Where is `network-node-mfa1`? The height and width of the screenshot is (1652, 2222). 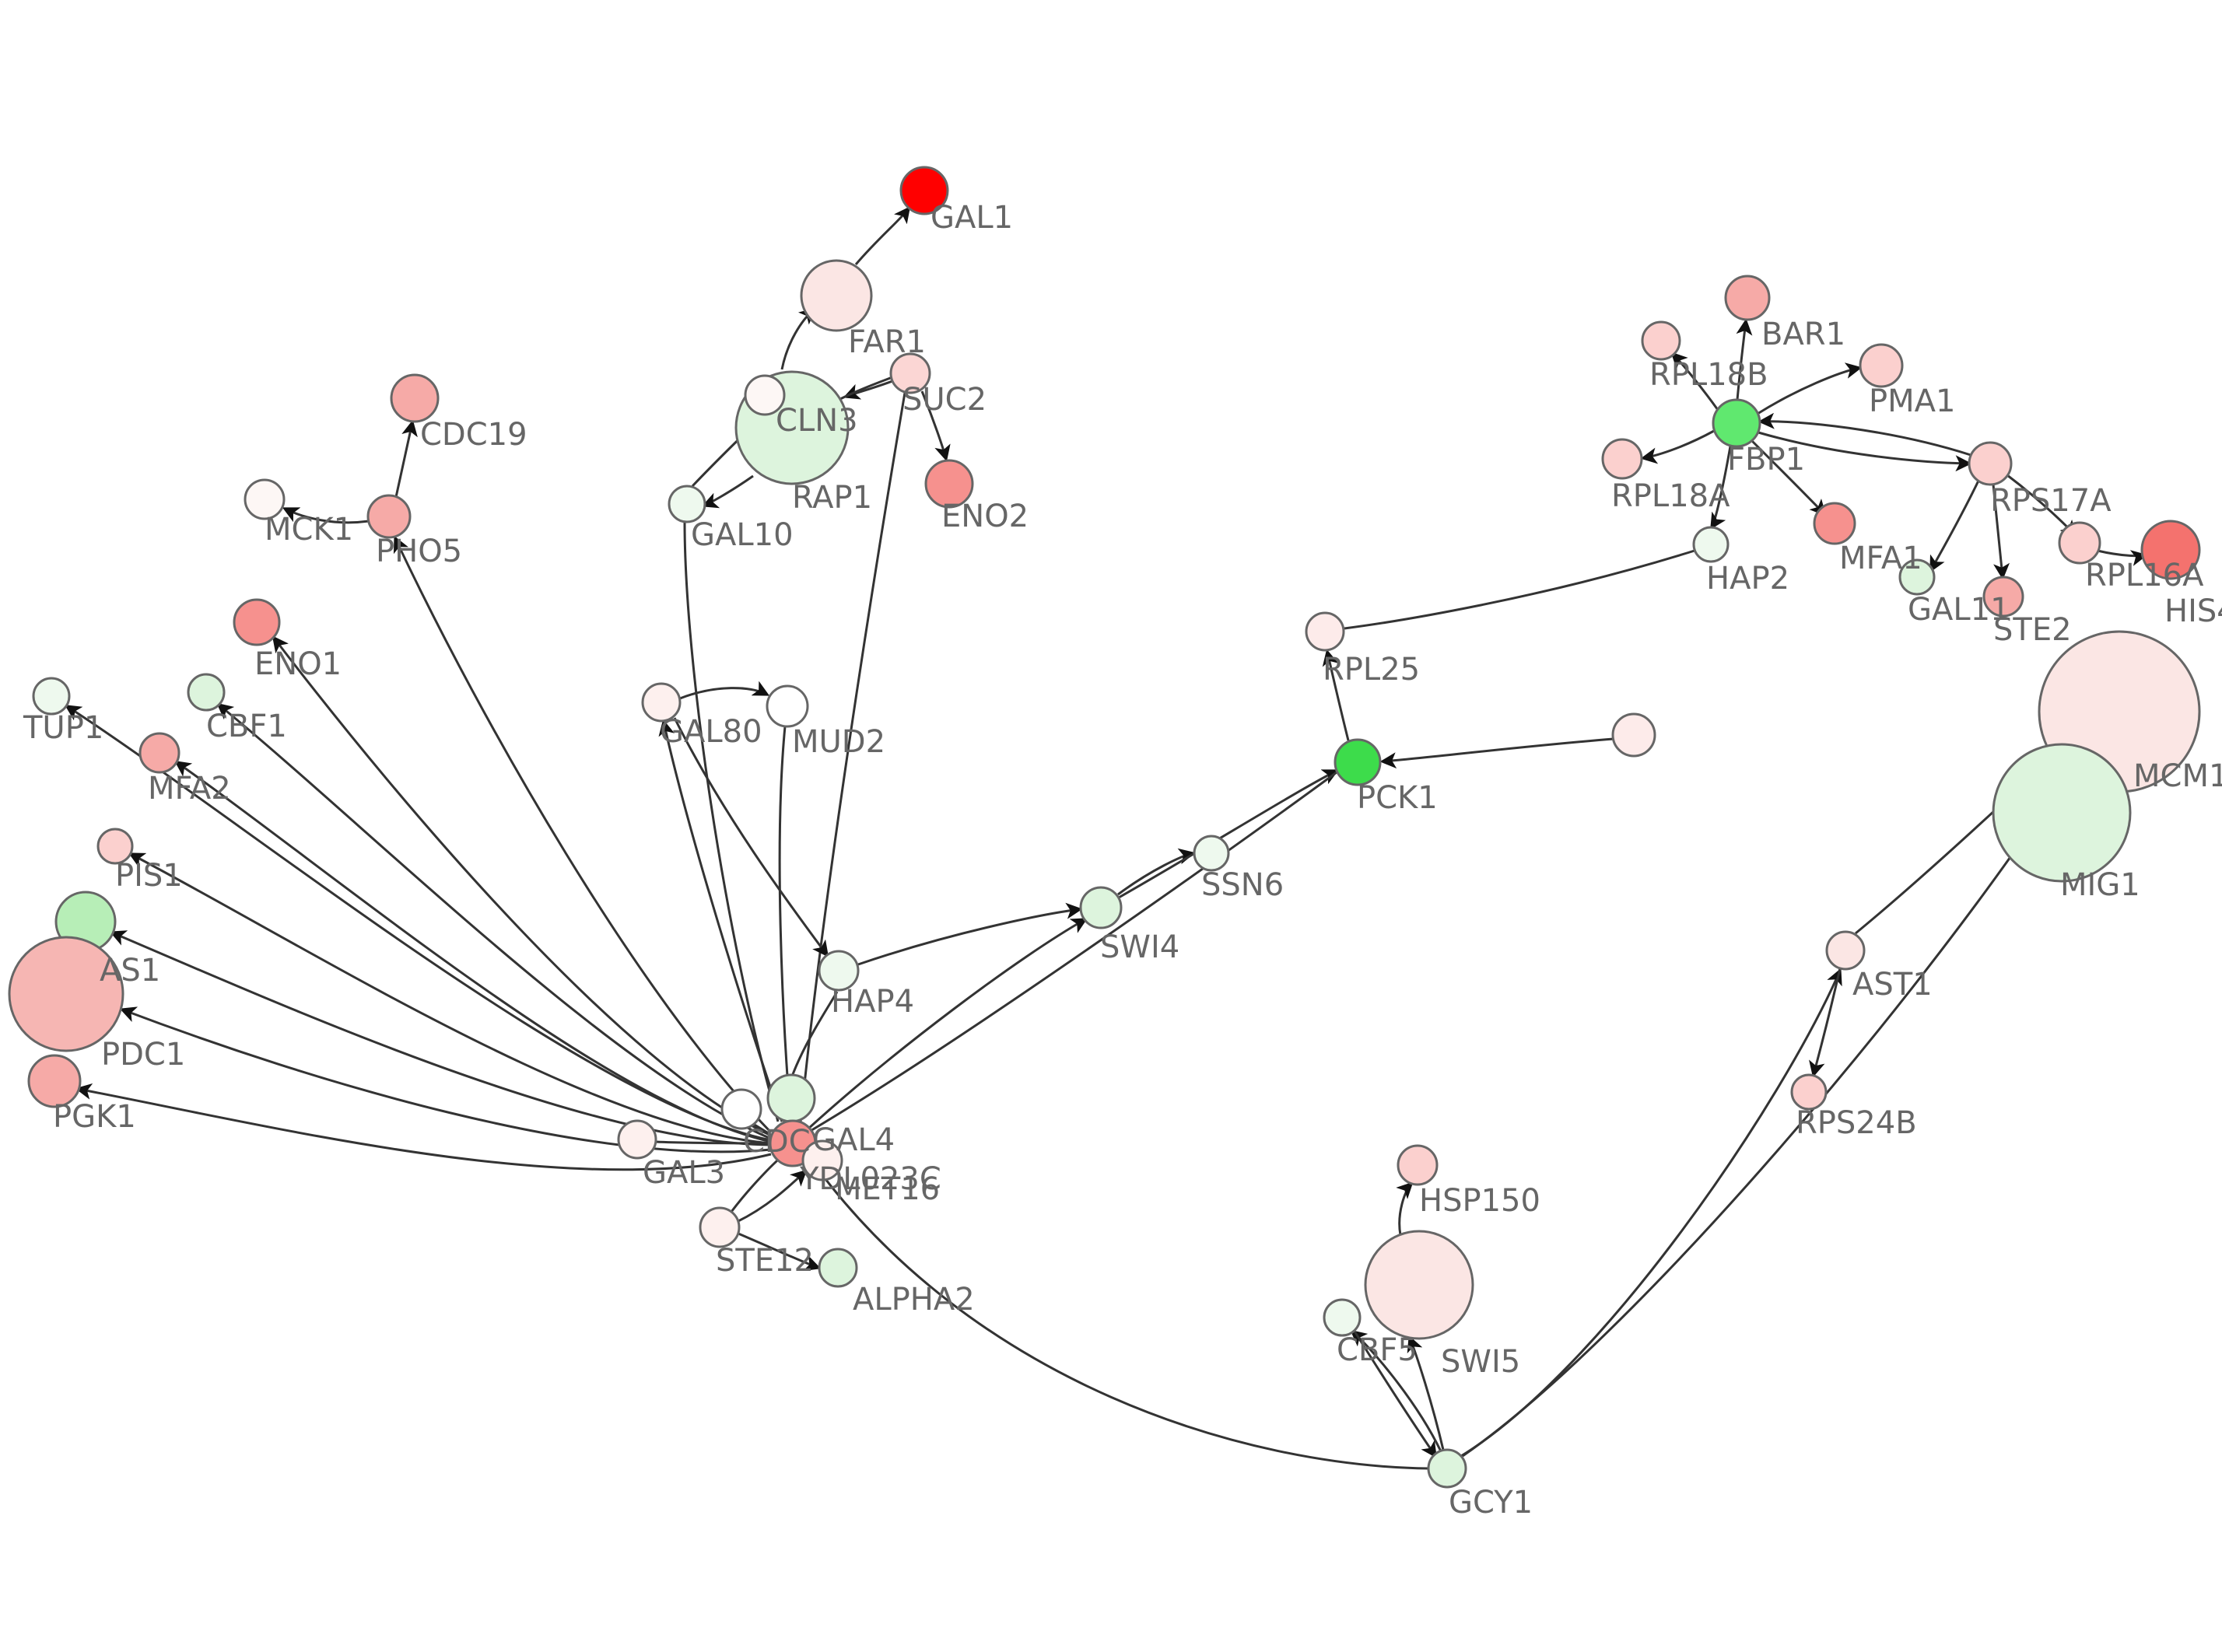 network-node-mfa1 is located at coordinates (1834, 524).